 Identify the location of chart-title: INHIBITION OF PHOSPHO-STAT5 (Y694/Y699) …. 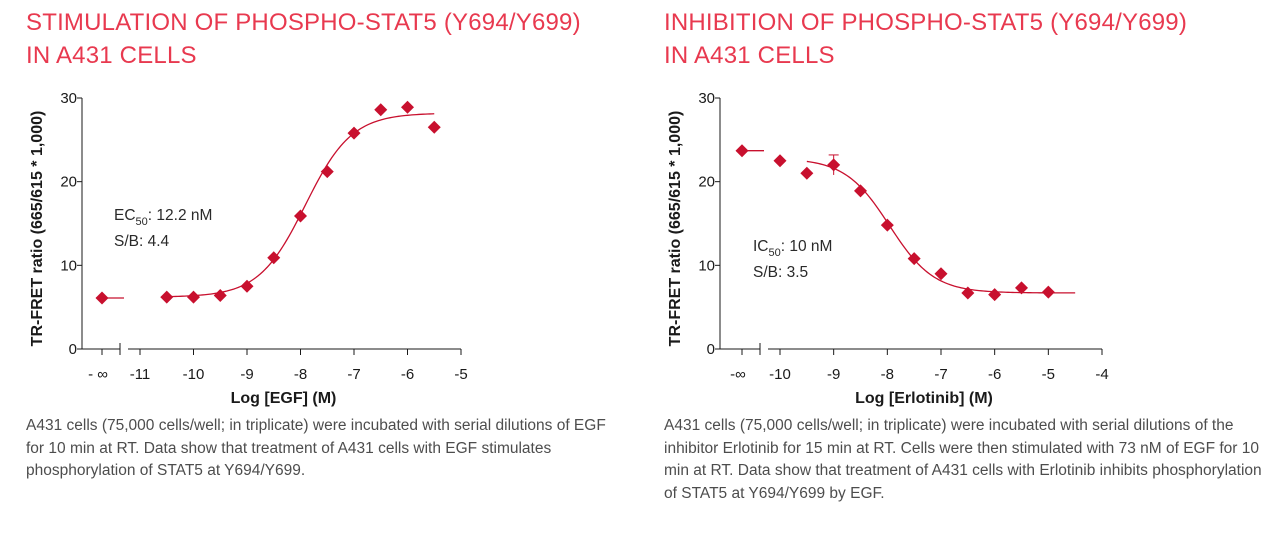
(964, 39).